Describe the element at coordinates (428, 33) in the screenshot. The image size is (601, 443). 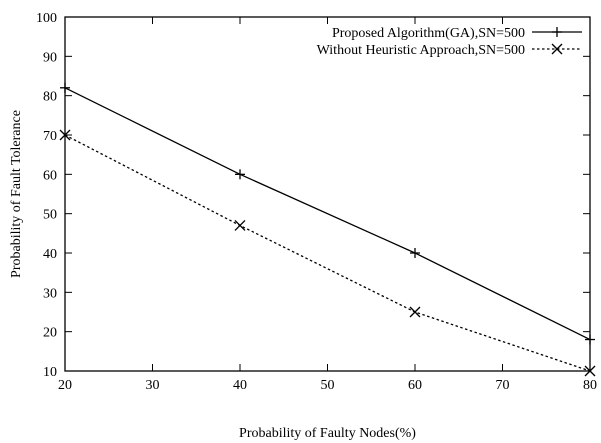
I see `legend-label-series-1: Proposed Algorithm(GA),SN=500` at that location.